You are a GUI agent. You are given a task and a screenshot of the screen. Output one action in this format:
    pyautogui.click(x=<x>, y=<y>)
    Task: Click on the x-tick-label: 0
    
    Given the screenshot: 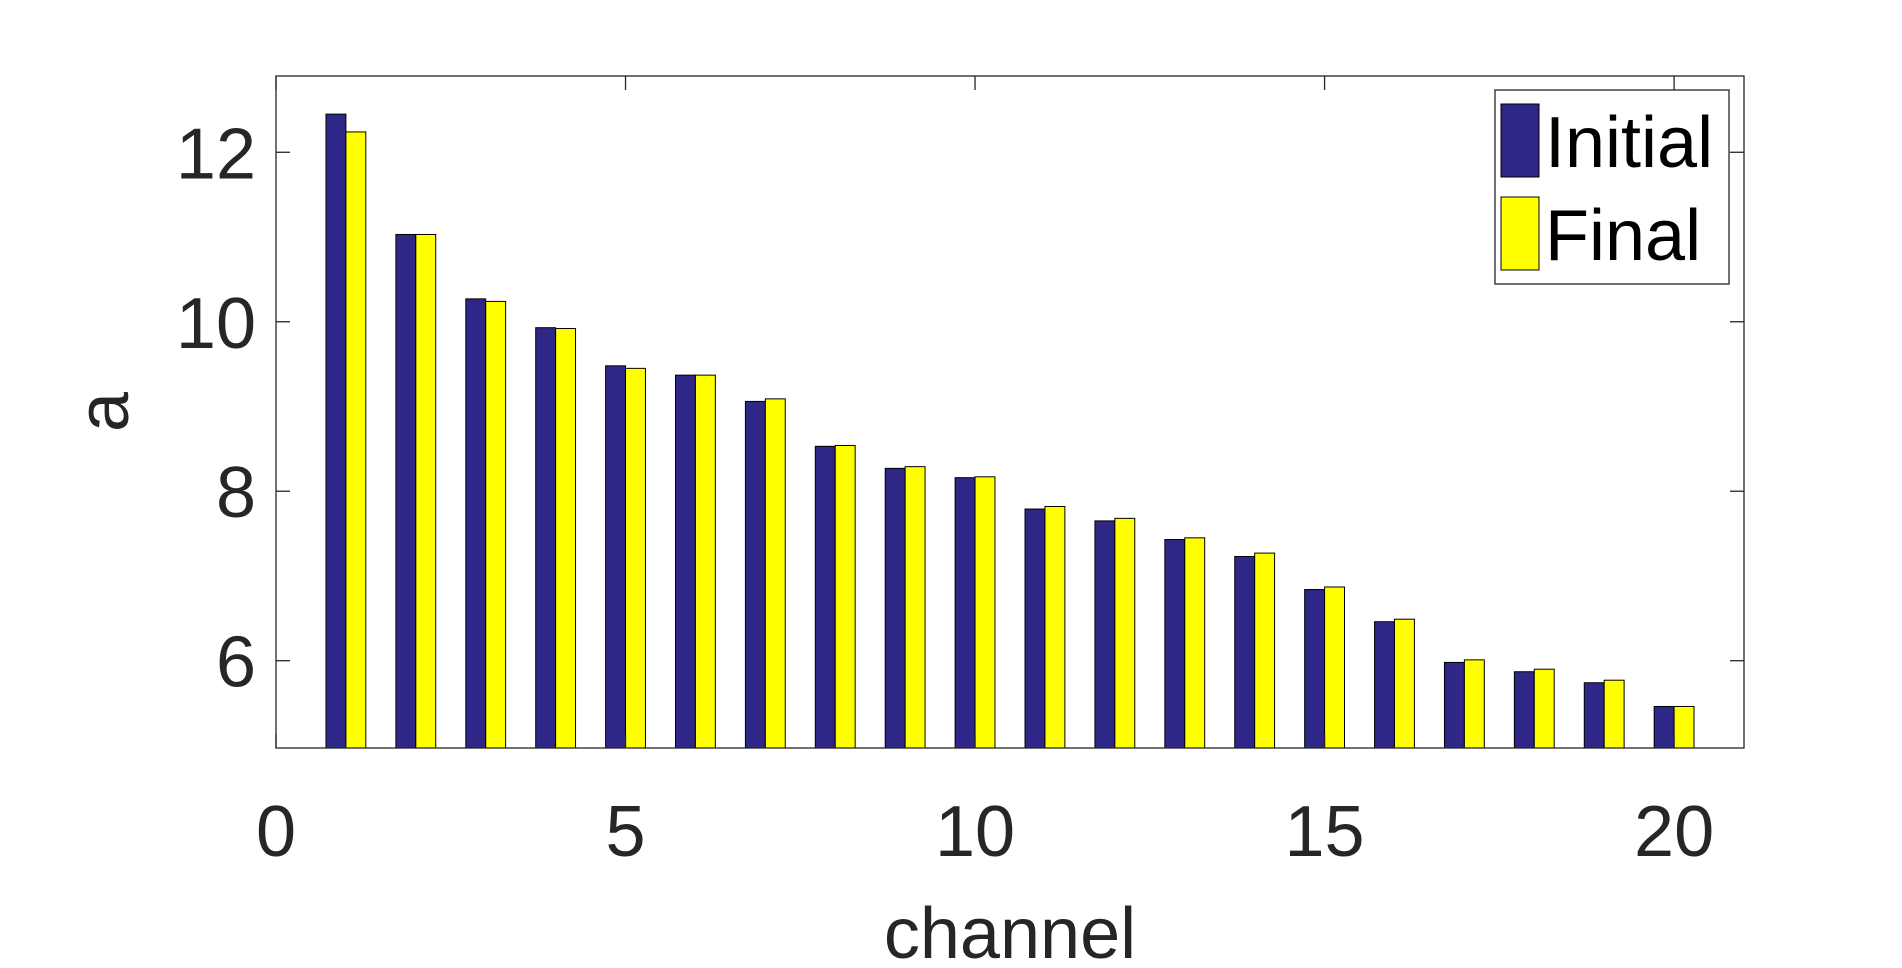 What is the action you would take?
    pyautogui.click(x=276, y=832)
    